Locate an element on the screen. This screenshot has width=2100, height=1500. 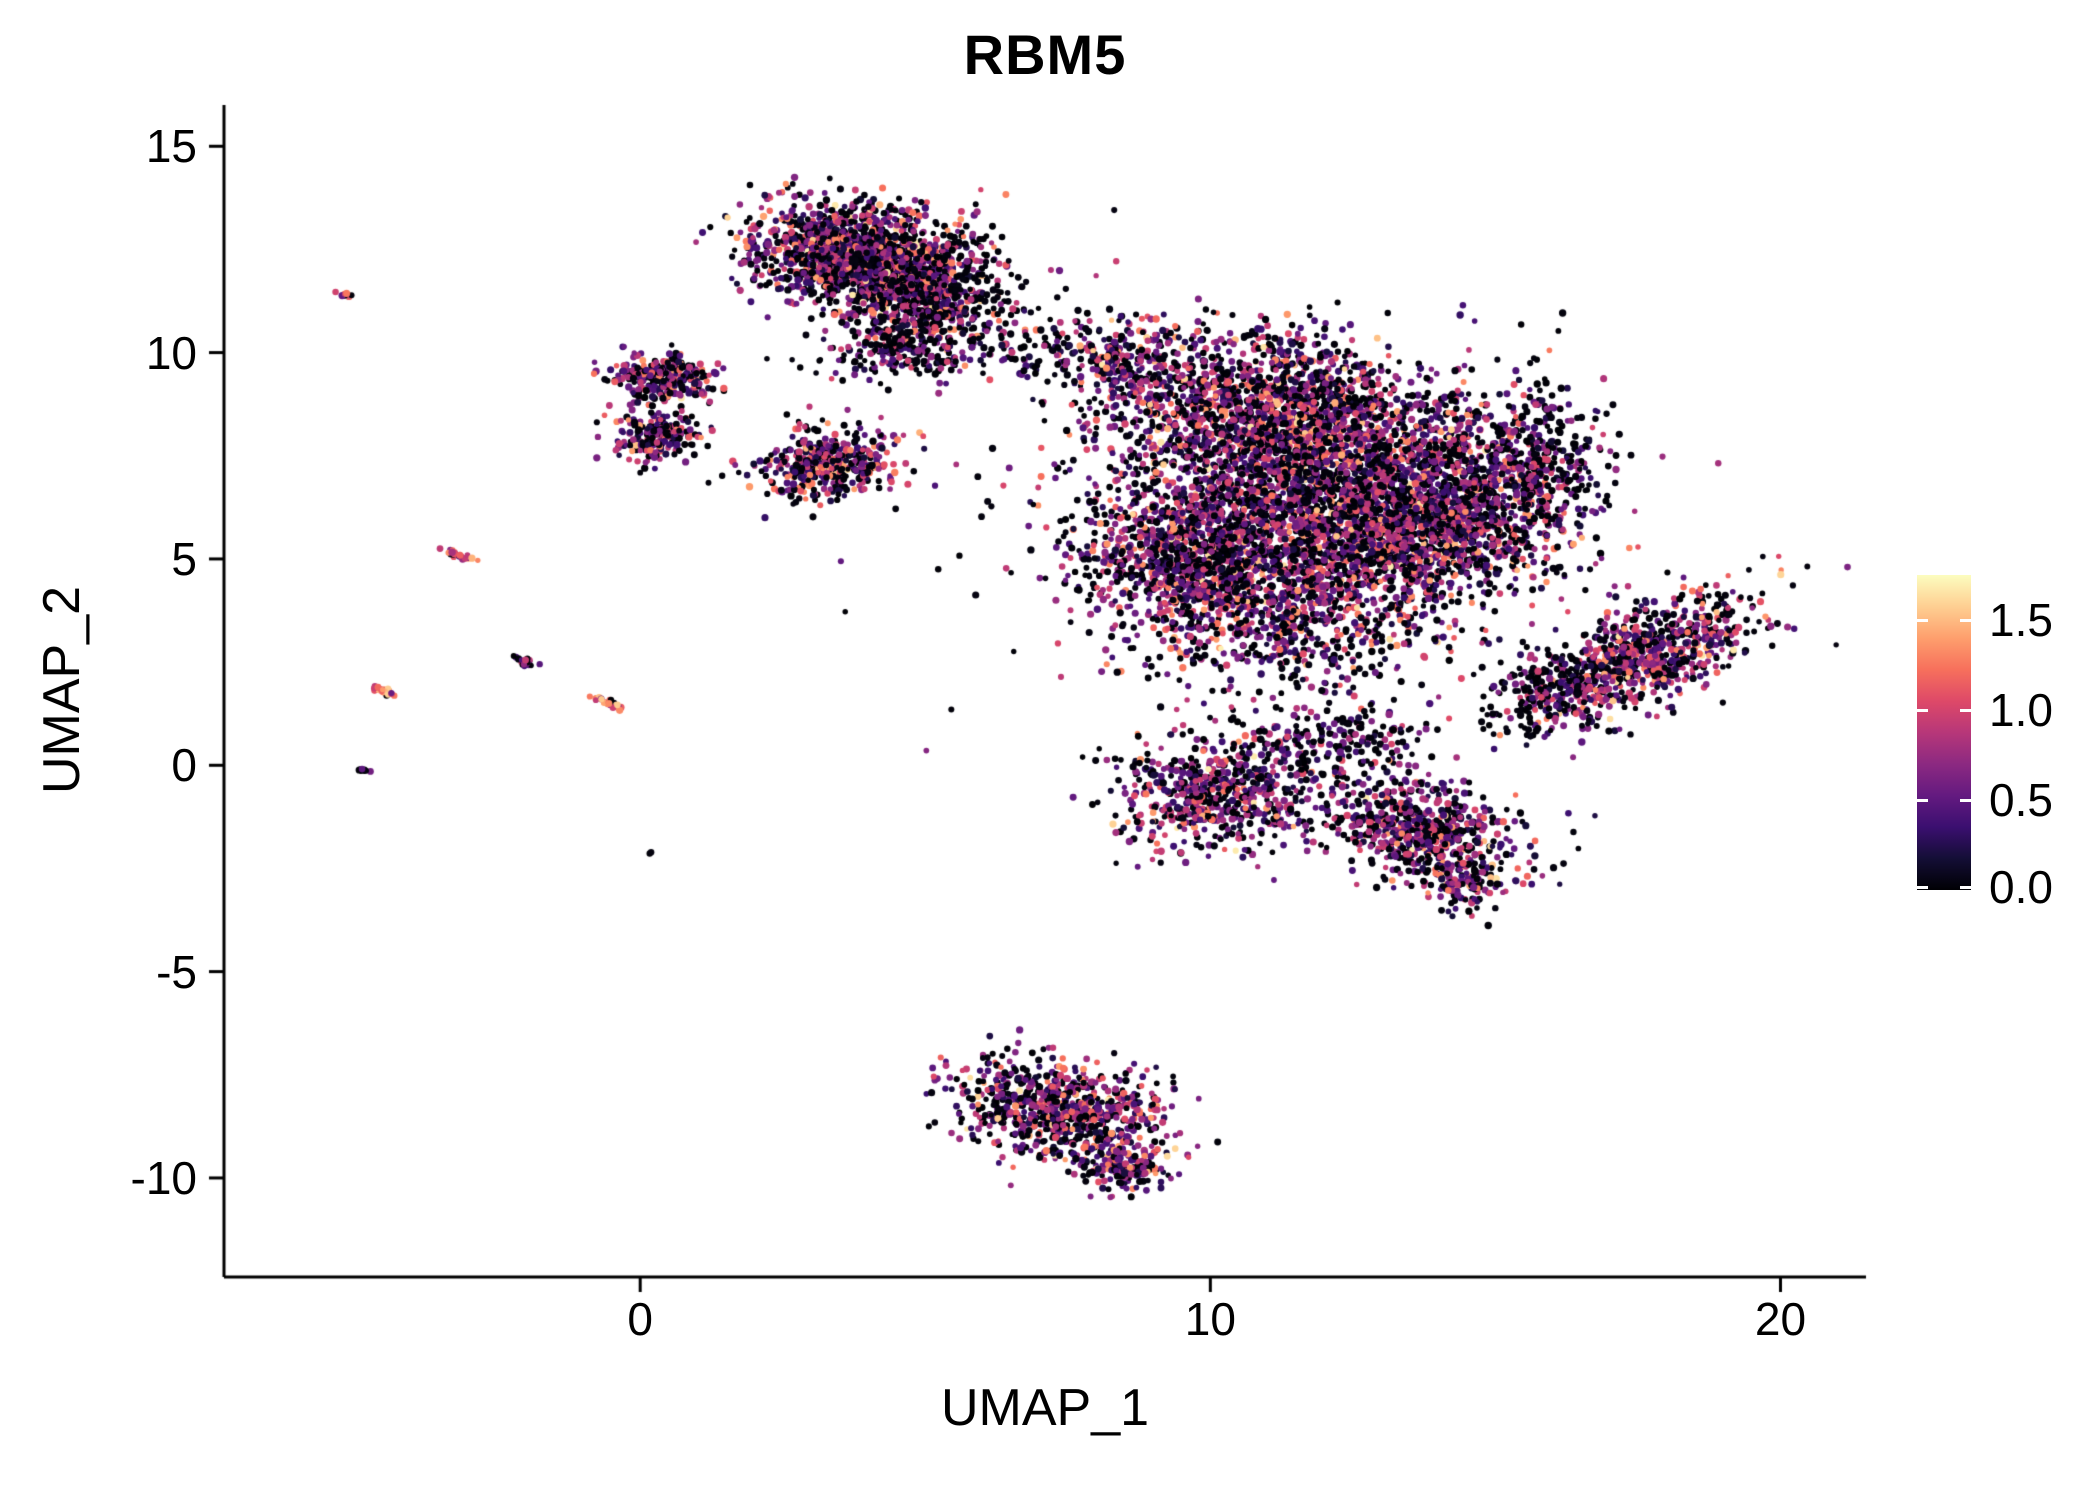
y-tick-label: -5 is located at coordinates (176, 971).